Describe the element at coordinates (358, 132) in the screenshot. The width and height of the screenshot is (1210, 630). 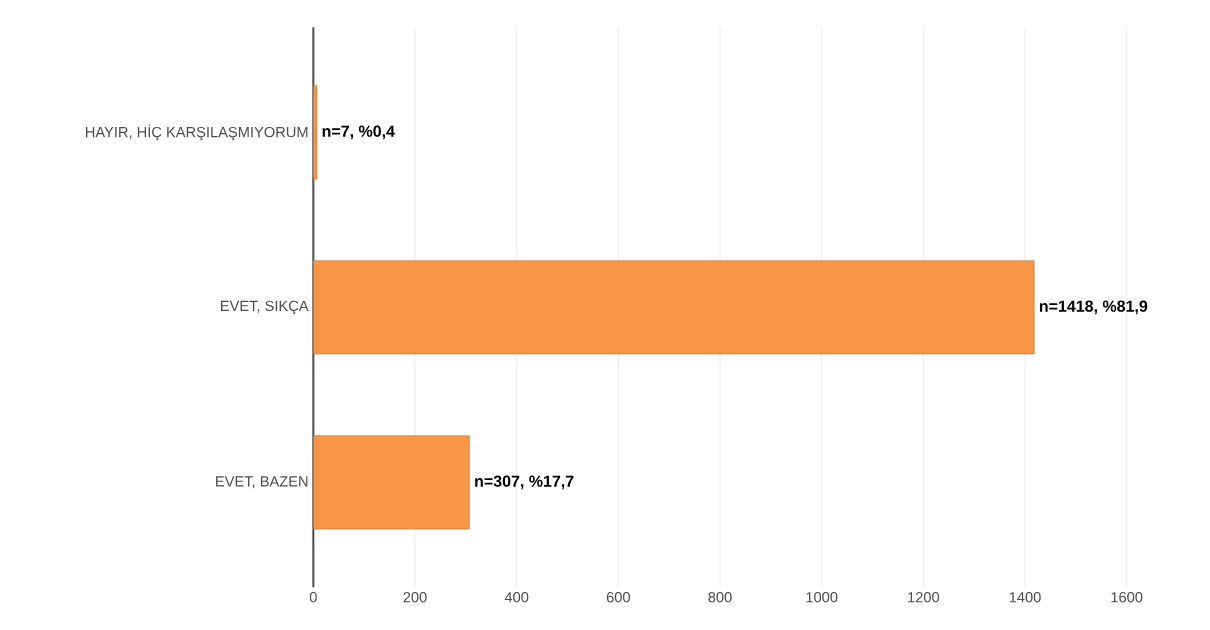
I see `data-label: n=7, %0,4` at that location.